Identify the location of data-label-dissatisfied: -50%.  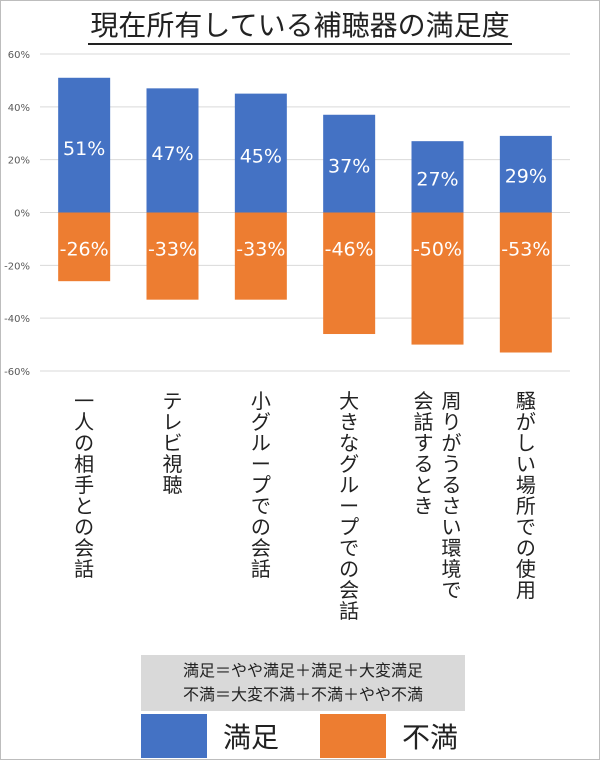
(437, 250).